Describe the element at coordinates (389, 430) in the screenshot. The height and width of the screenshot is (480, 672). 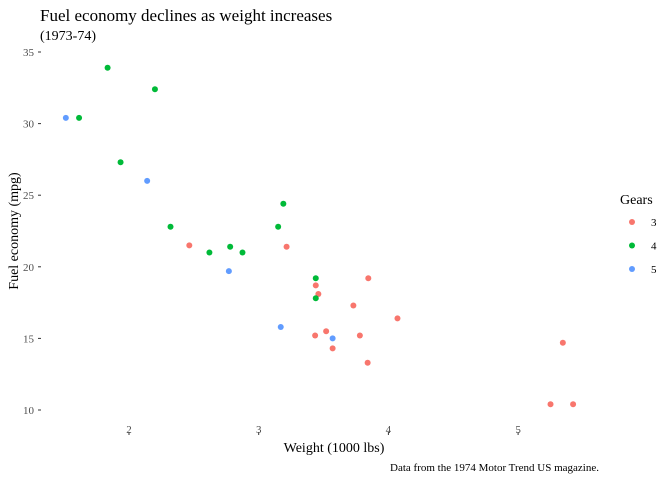
I see `x-tick-label: 4` at that location.